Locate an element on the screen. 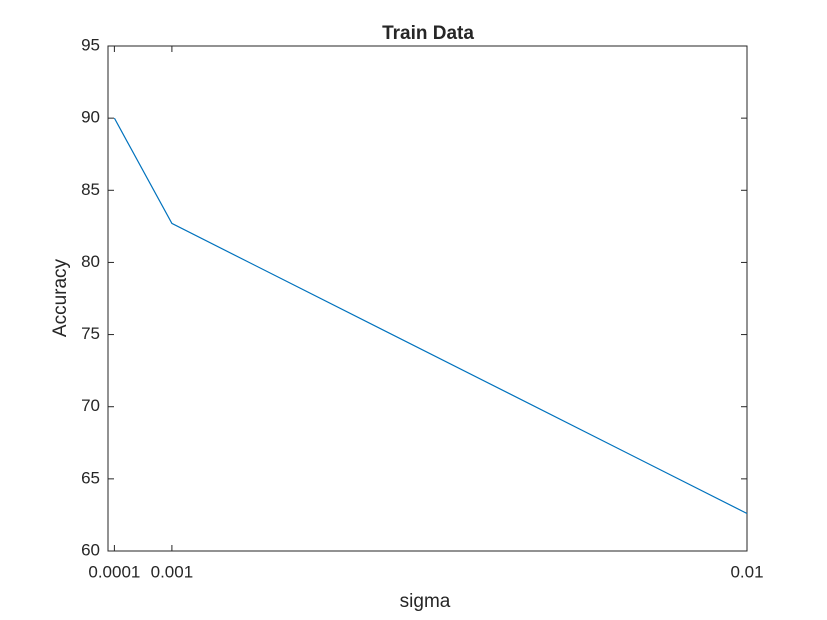  x-tick-label: 0.001 is located at coordinates (172, 571).